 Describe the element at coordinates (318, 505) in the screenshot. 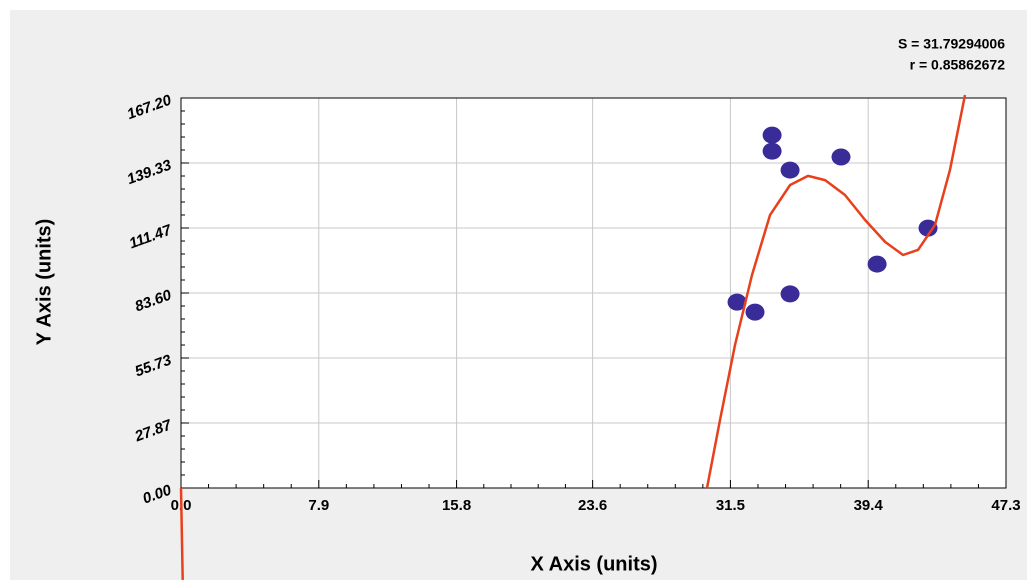

I see `x-tick-label: 7.9` at that location.